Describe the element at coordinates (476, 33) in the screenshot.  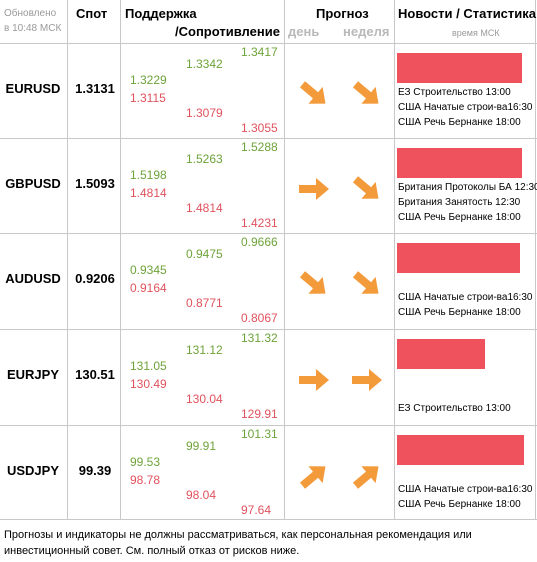
I see `time-msk-label: время МСК` at that location.